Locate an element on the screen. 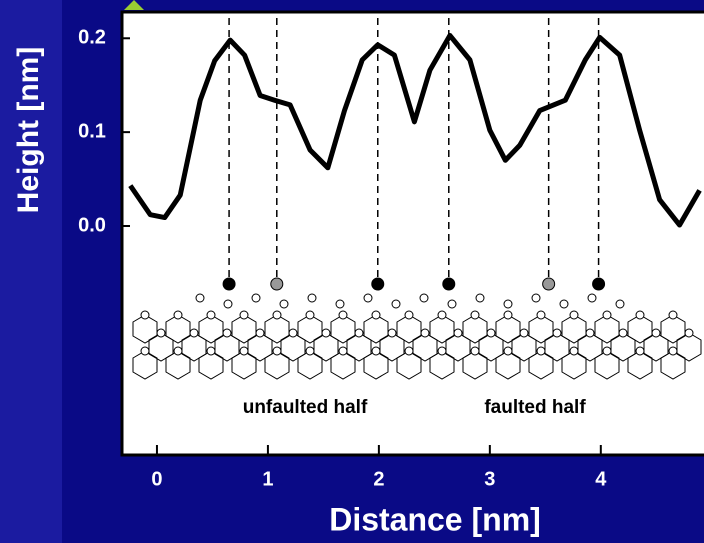  y-tick-label: 0.0 is located at coordinates (92, 225).